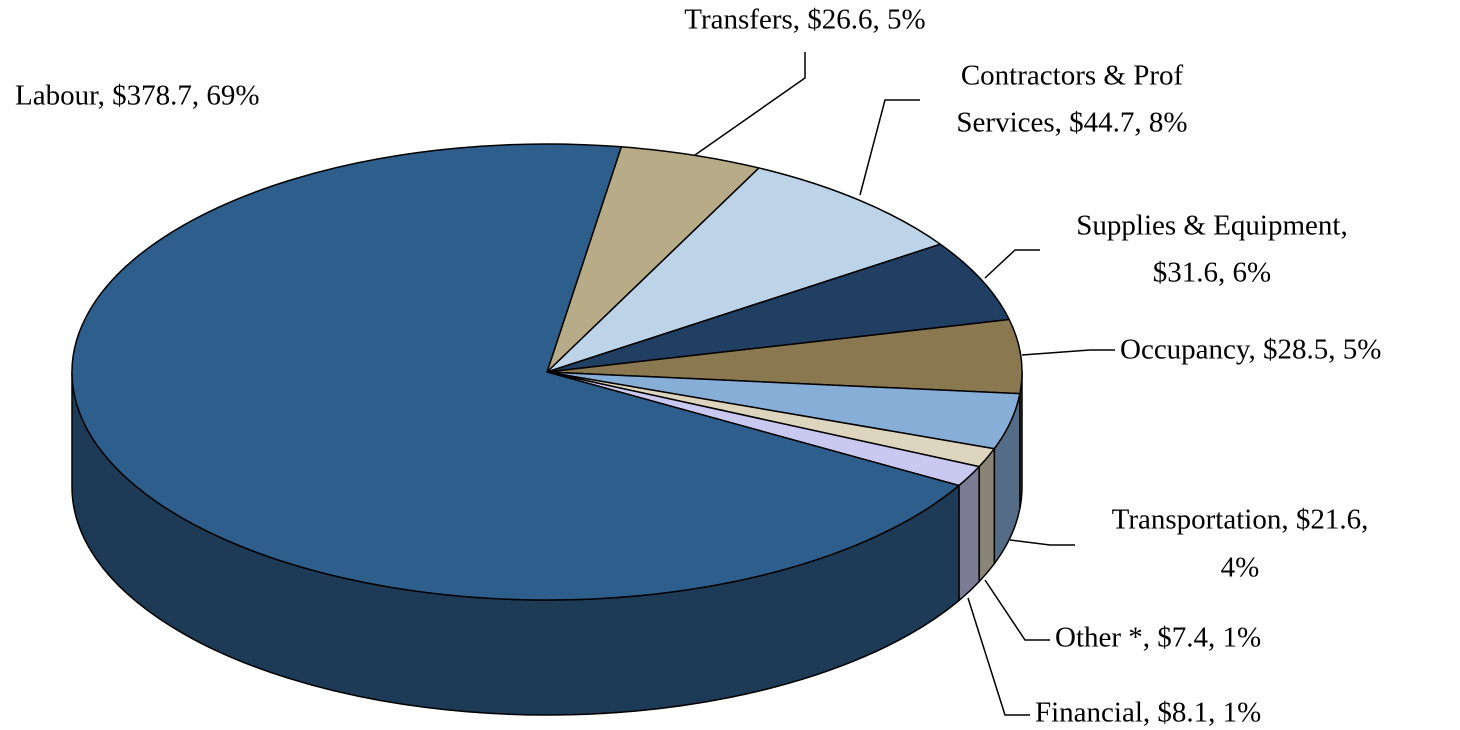  What do you see at coordinates (1158, 638) in the screenshot?
I see `data-label: Other *, $7.4, 1%` at bounding box center [1158, 638].